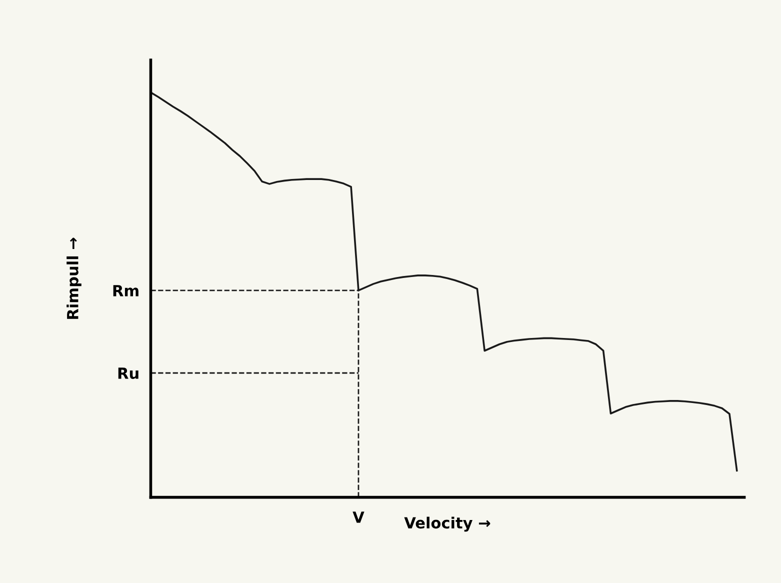 The height and width of the screenshot is (583, 781). Describe the element at coordinates (358, 517) in the screenshot. I see `text: V` at that location.